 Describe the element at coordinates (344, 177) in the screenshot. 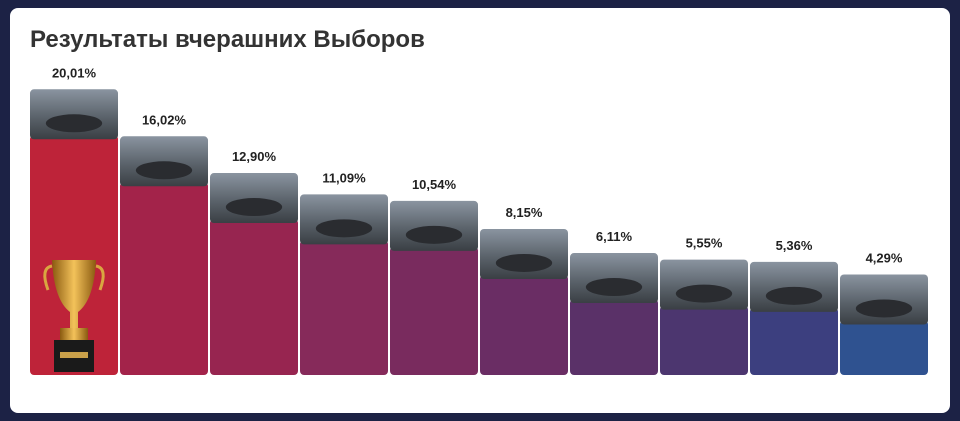

I see `value-label: 11,09%` at that location.